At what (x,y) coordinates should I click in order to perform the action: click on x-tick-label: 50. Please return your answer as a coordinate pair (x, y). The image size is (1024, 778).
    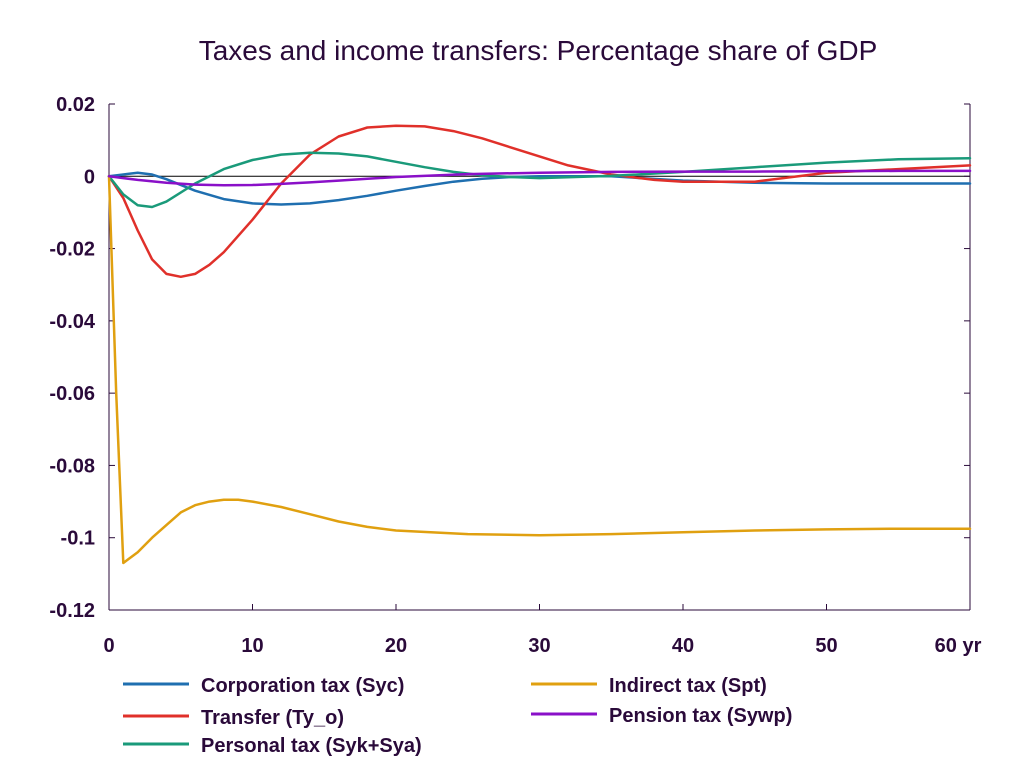
    Looking at the image, I should click on (826, 646).